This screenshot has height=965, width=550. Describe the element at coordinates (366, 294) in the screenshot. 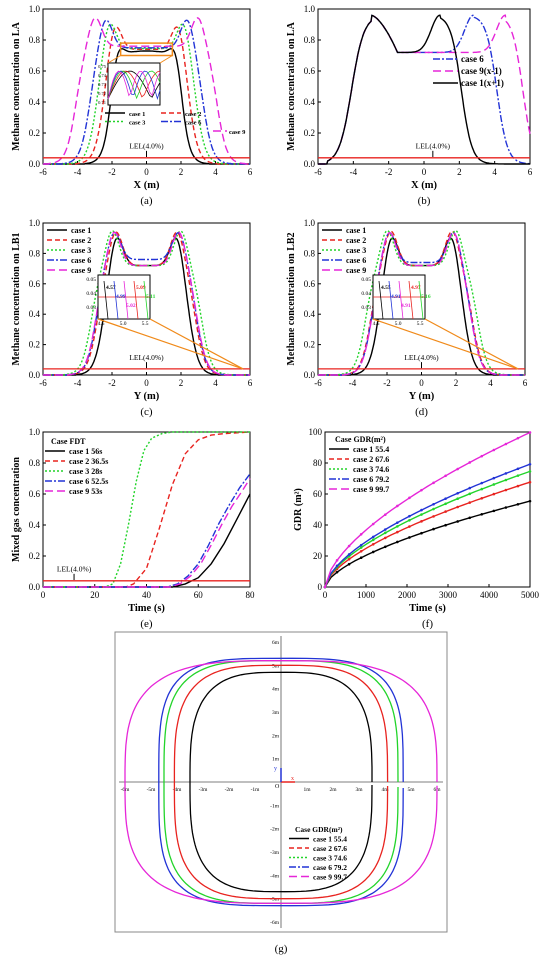

I see `d-inset-y-tick: 0.04` at that location.